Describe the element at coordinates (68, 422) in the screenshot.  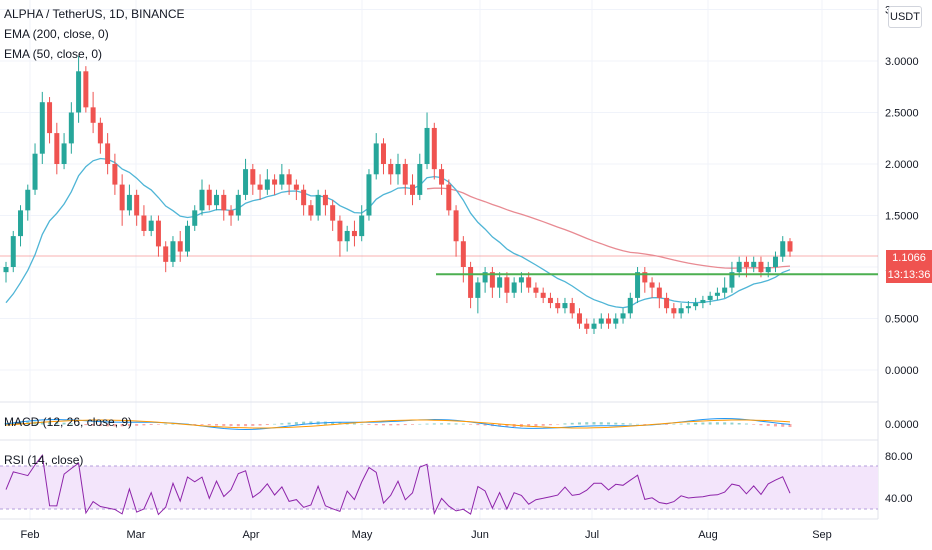
I see `macd-legend: MACD (12, 26, close, 9)` at that location.